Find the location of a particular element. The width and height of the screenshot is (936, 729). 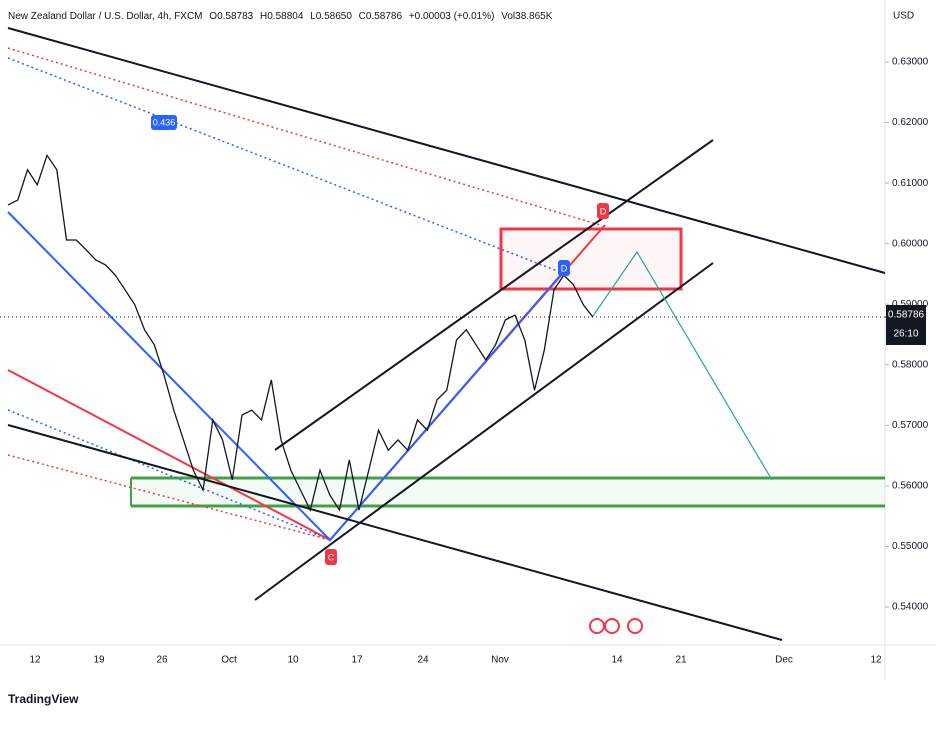

time-tick-label: Nov is located at coordinates (500, 660).